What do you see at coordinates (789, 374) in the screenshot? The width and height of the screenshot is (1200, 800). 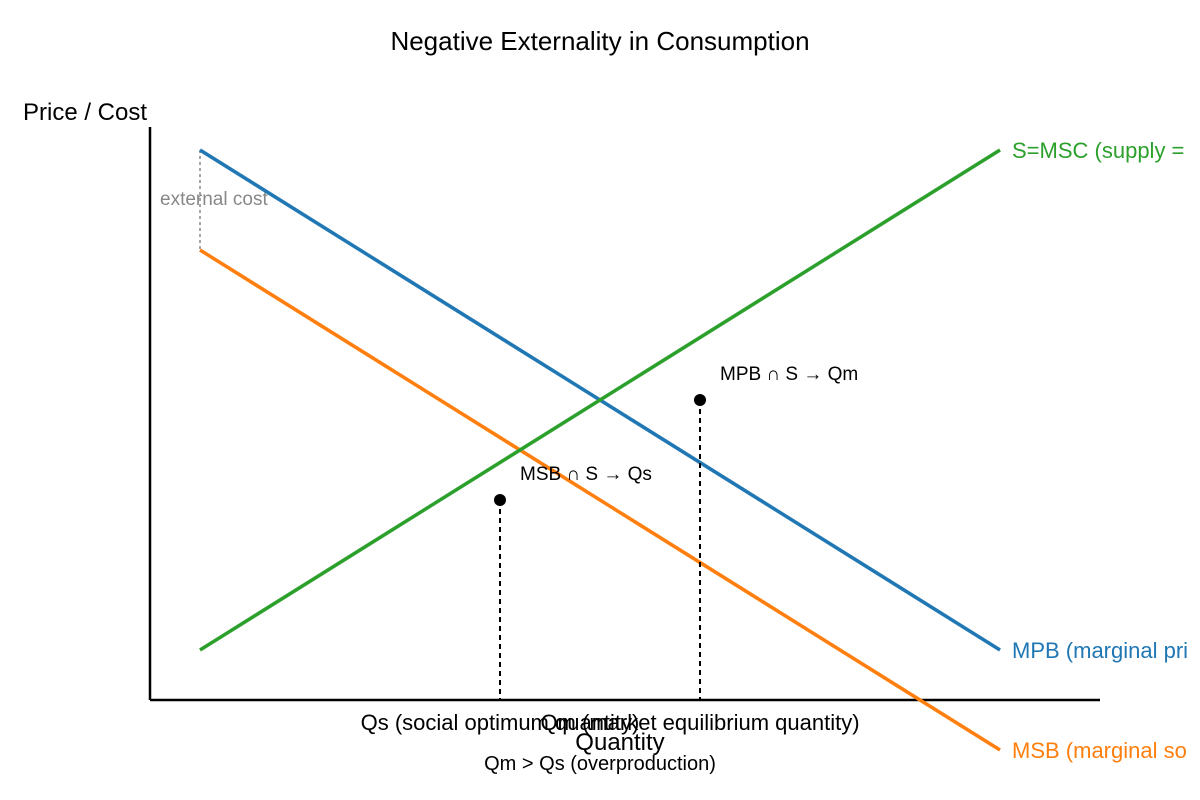 I see `point-label-qm: MPB ∩ S → Qm` at bounding box center [789, 374].